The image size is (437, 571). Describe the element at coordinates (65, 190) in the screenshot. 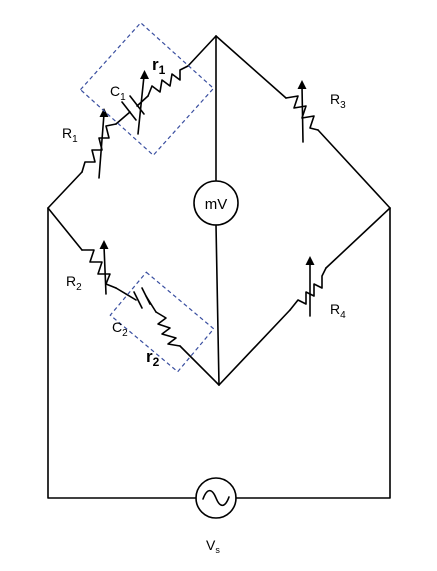

I see `wire-left-node-to-r1` at that location.